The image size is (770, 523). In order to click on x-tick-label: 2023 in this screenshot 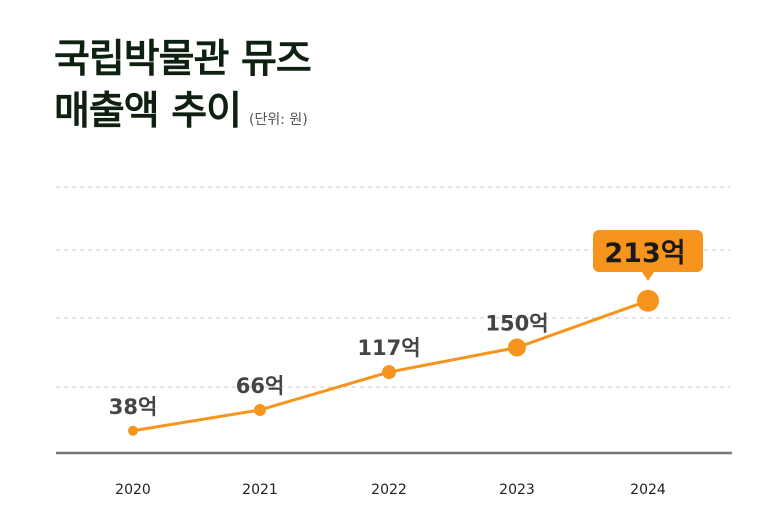, I will do `click(517, 490)`.